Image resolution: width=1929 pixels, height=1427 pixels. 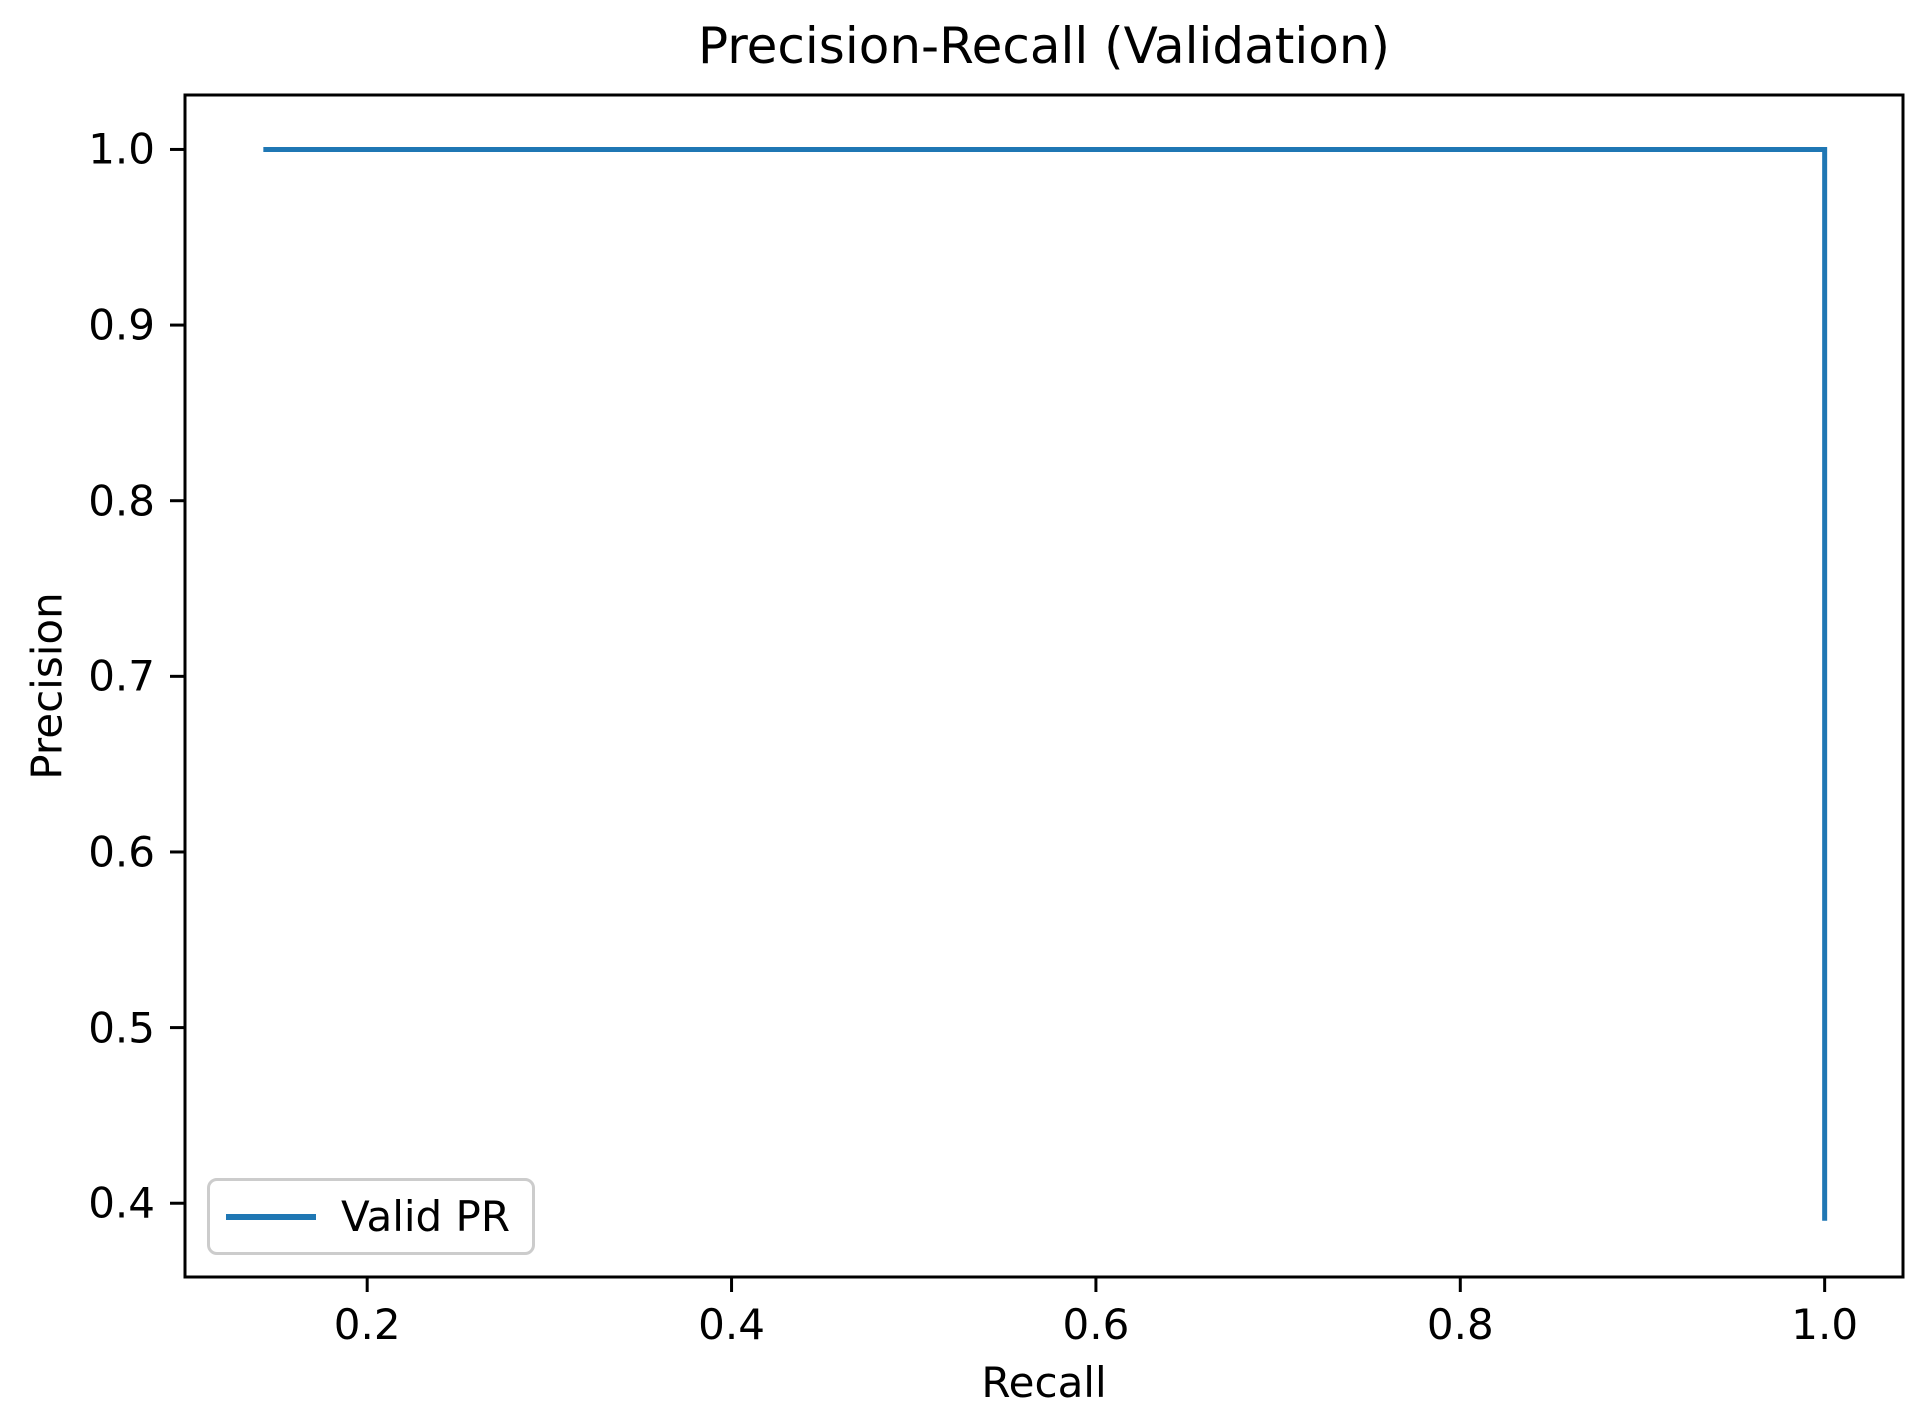 I want to click on legend-label: Valid PR, so click(x=426, y=1216).